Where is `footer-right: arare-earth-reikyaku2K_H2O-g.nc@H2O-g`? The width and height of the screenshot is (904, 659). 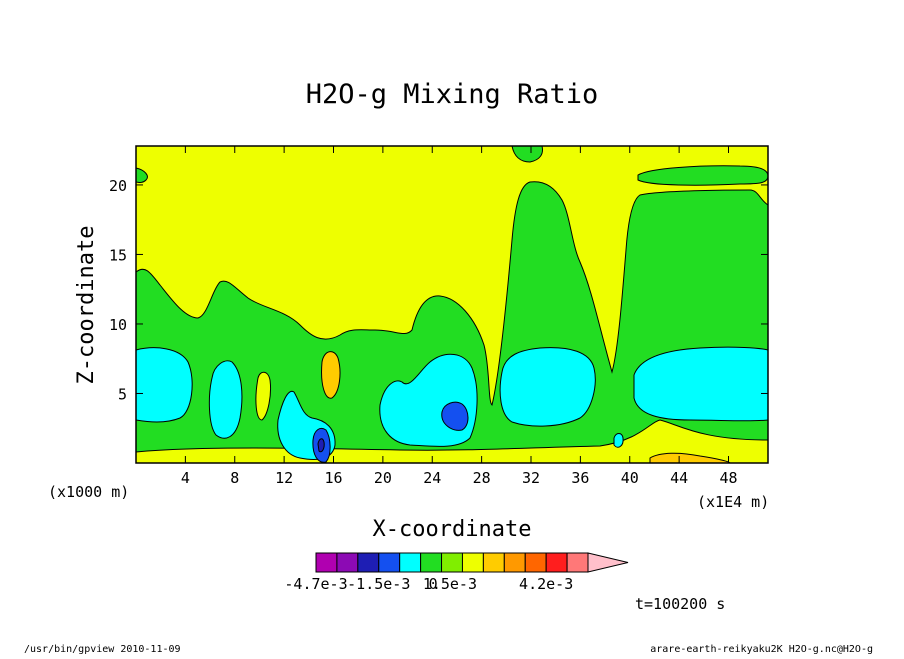
footer-right: arare-earth-reikyaku2K_H2O-g.nc@H2O-g is located at coordinates (761, 649).